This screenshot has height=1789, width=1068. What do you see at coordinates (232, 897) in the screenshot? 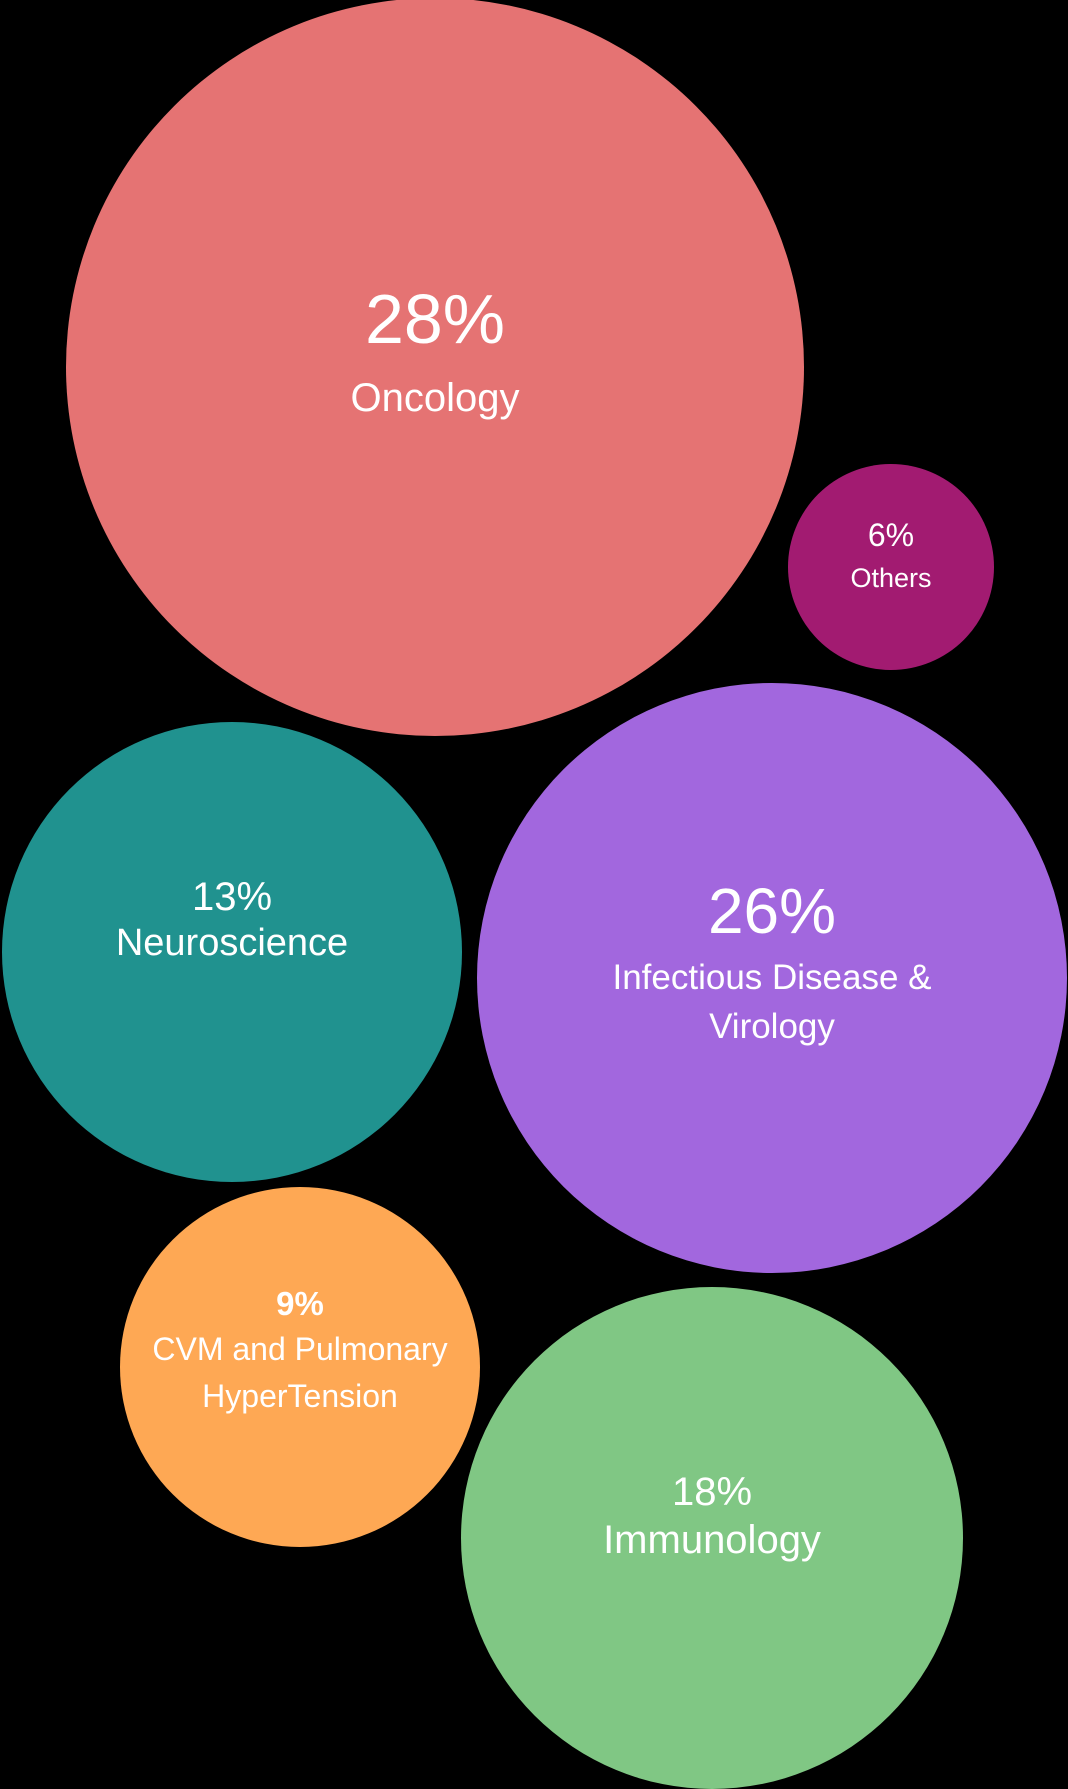
I see `bubble-percent: 13%` at bounding box center [232, 897].